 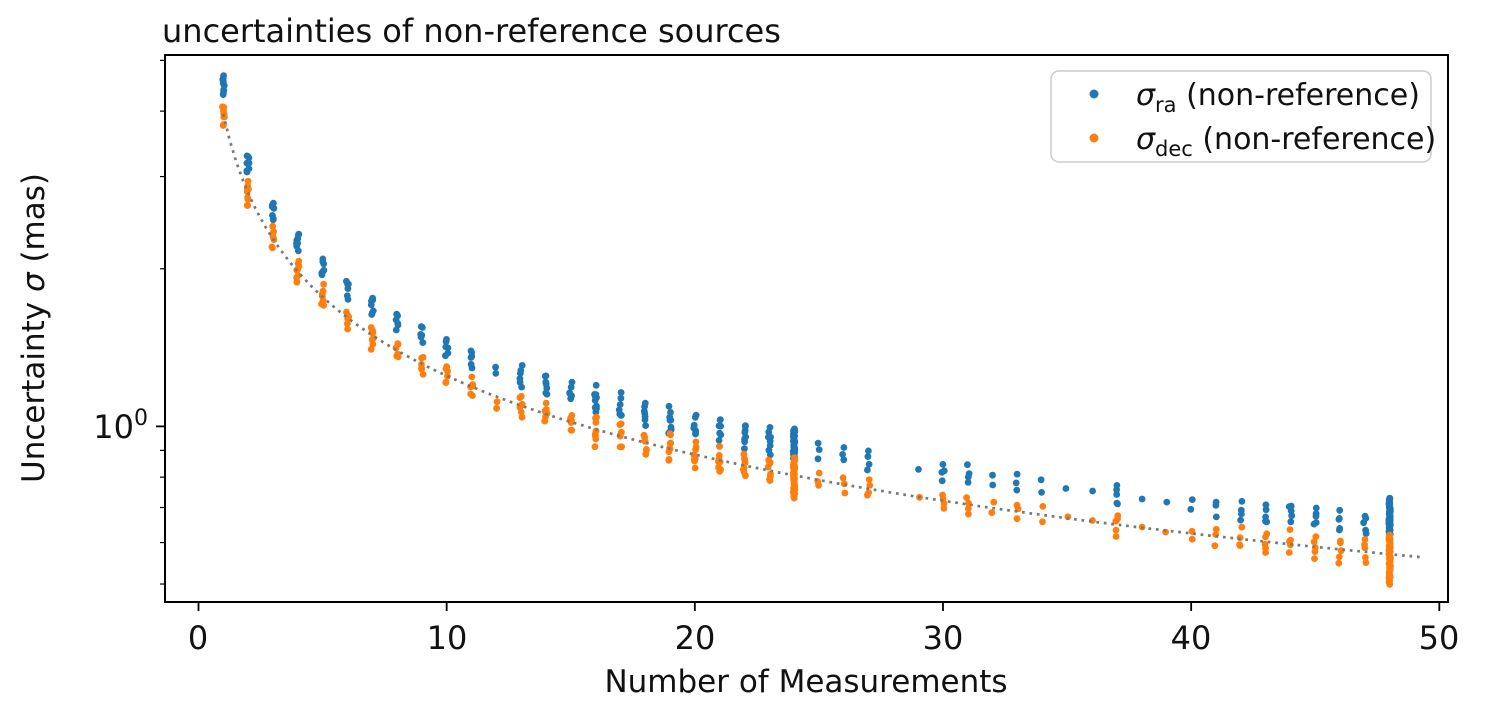 I want to click on y-tick-label: 100, so click(x=120, y=426).